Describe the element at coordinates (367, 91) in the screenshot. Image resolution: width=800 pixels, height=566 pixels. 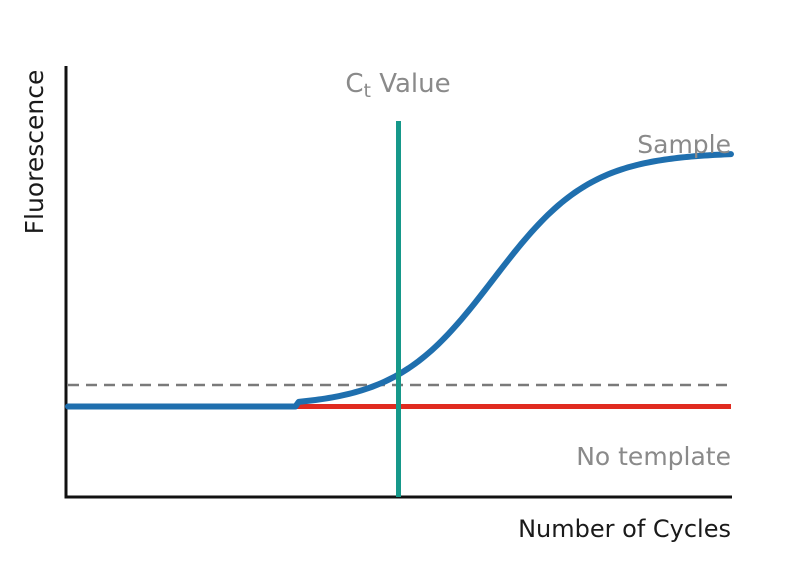
I see `ct-label-subscript: t` at that location.